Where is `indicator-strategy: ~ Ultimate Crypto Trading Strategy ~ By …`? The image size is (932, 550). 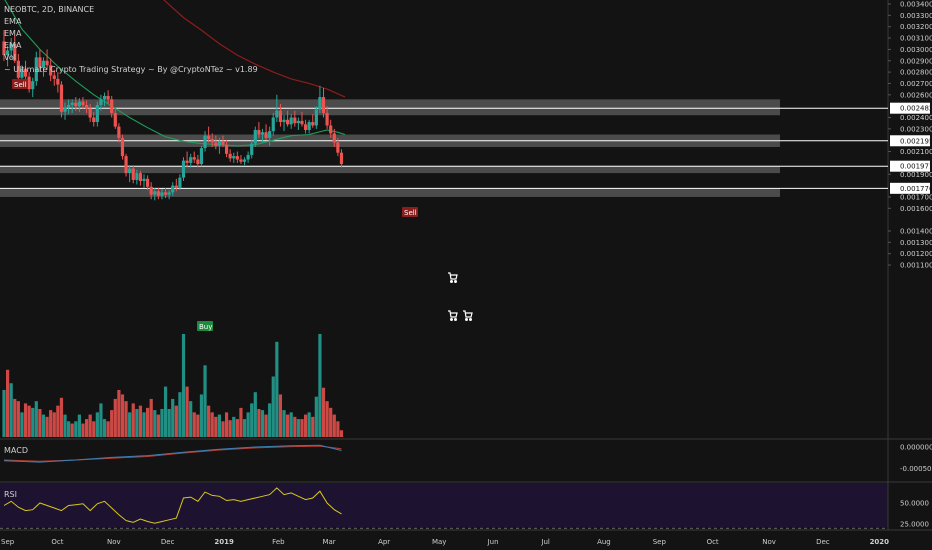 indicator-strategy: ~ Ultimate Crypto Trading Strategy ~ By … is located at coordinates (131, 69).